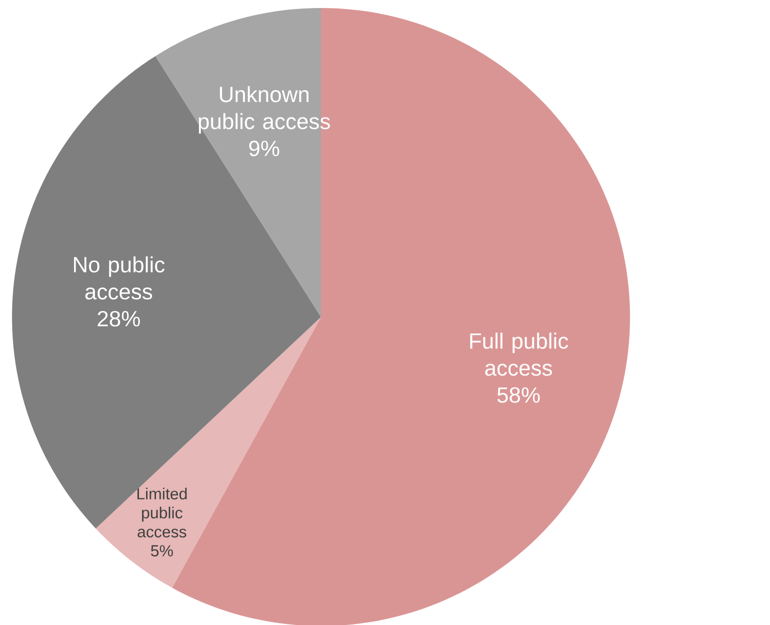 This screenshot has height=625, width=770. I want to click on data-label: 28%, so click(119, 318).